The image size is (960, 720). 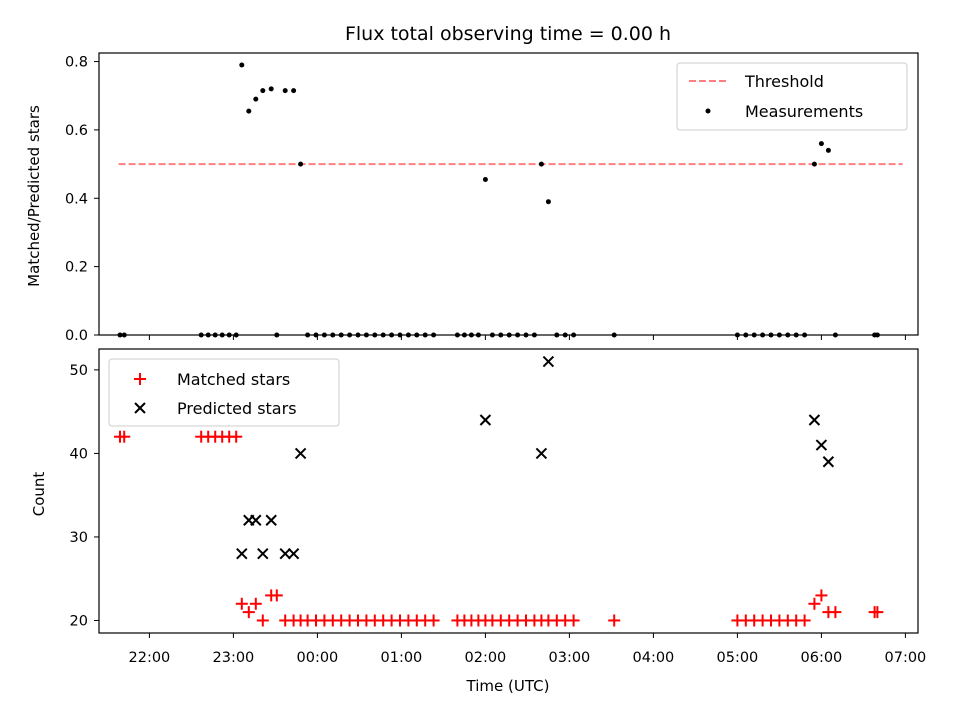 I want to click on x-tick-label: 03:00, so click(x=570, y=658).